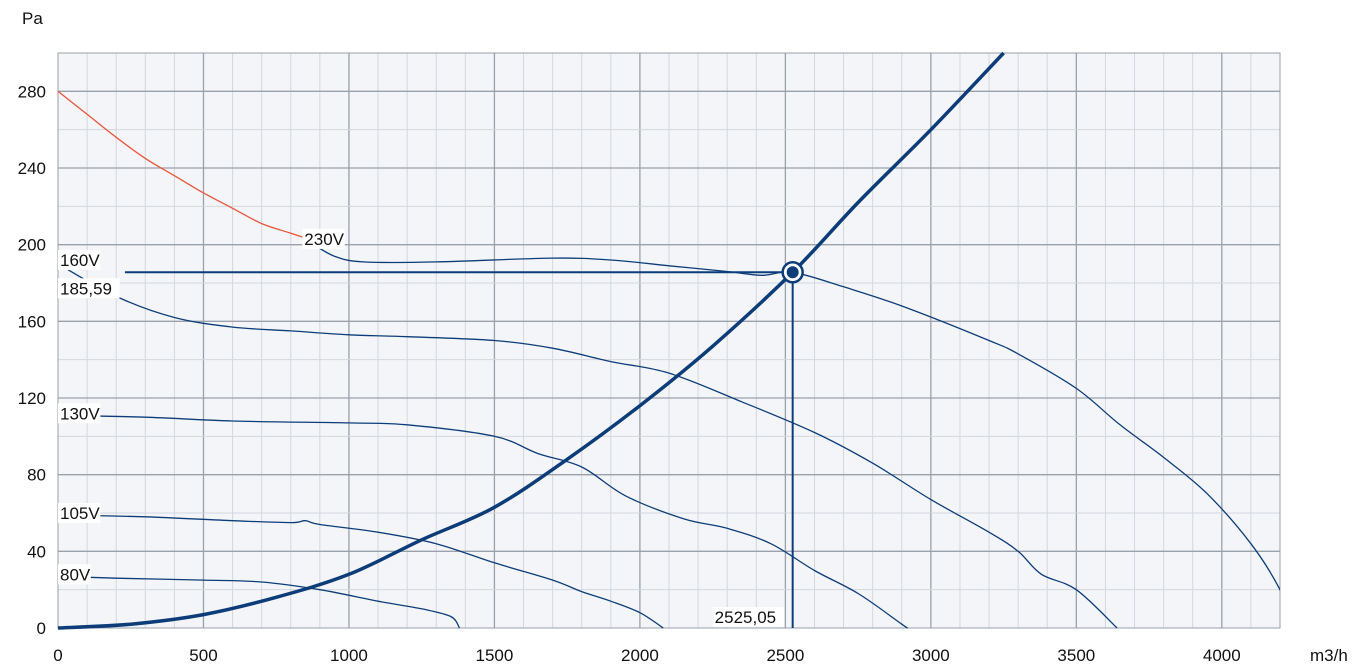  What do you see at coordinates (32, 245) in the screenshot?
I see `y-tick-label: 200` at bounding box center [32, 245].